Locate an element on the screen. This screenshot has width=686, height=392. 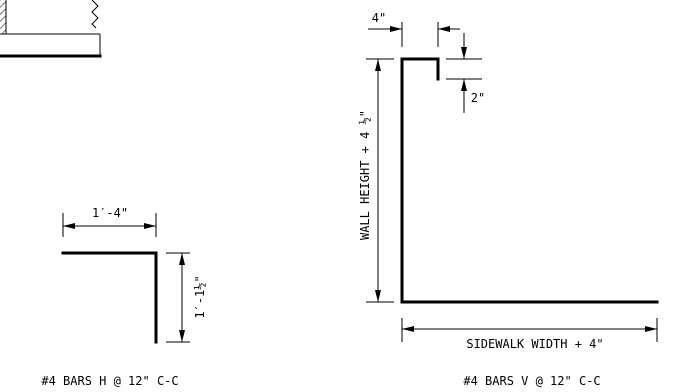
bent-bar-h is located at coordinates (109, 297).